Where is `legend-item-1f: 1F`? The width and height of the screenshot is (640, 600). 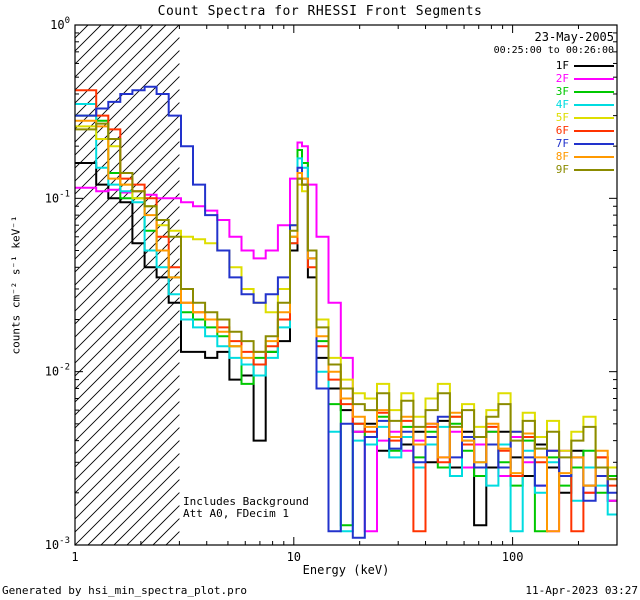
legend-item-1f: 1F is located at coordinates (585, 65).